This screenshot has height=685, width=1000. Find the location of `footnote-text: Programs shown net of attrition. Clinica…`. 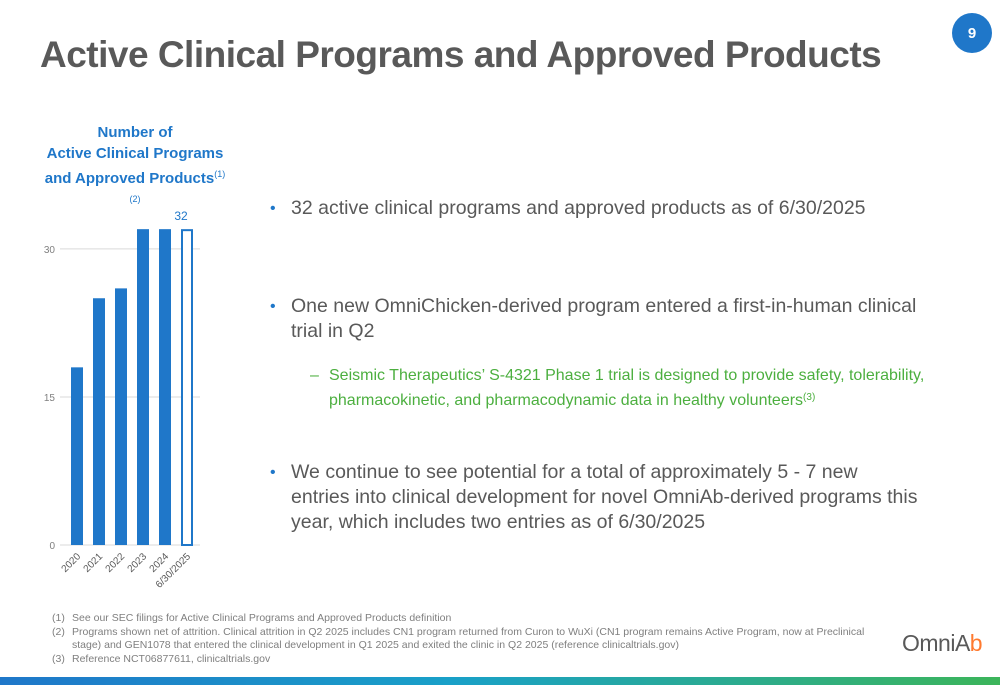

footnote-text: Programs shown net of attrition. Clinica… is located at coordinates (468, 638).